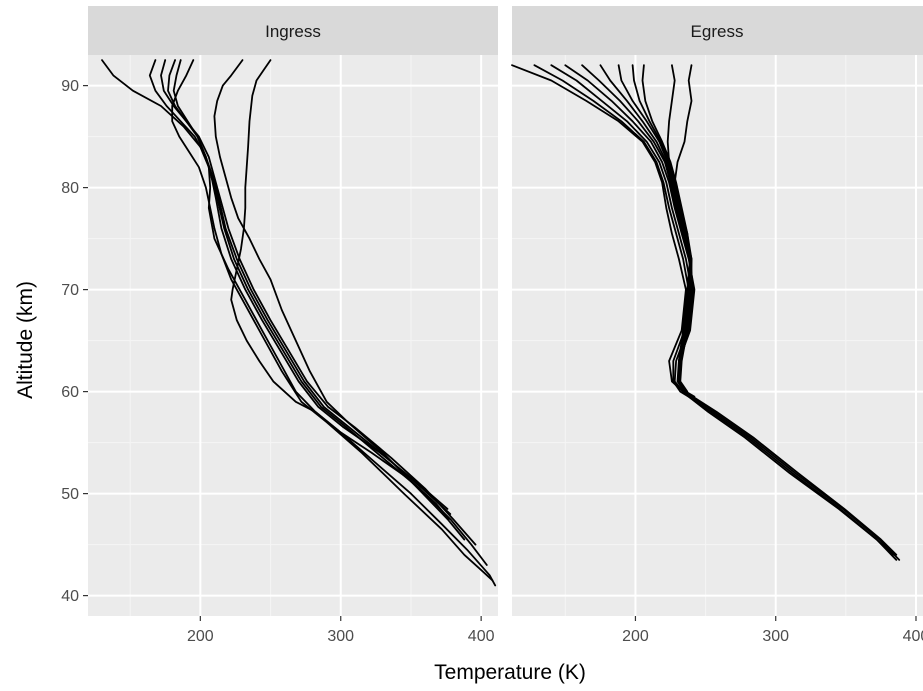 This screenshot has height=691, width=923. I want to click on x-axis-egress: 200 300 400, so click(772, 630).